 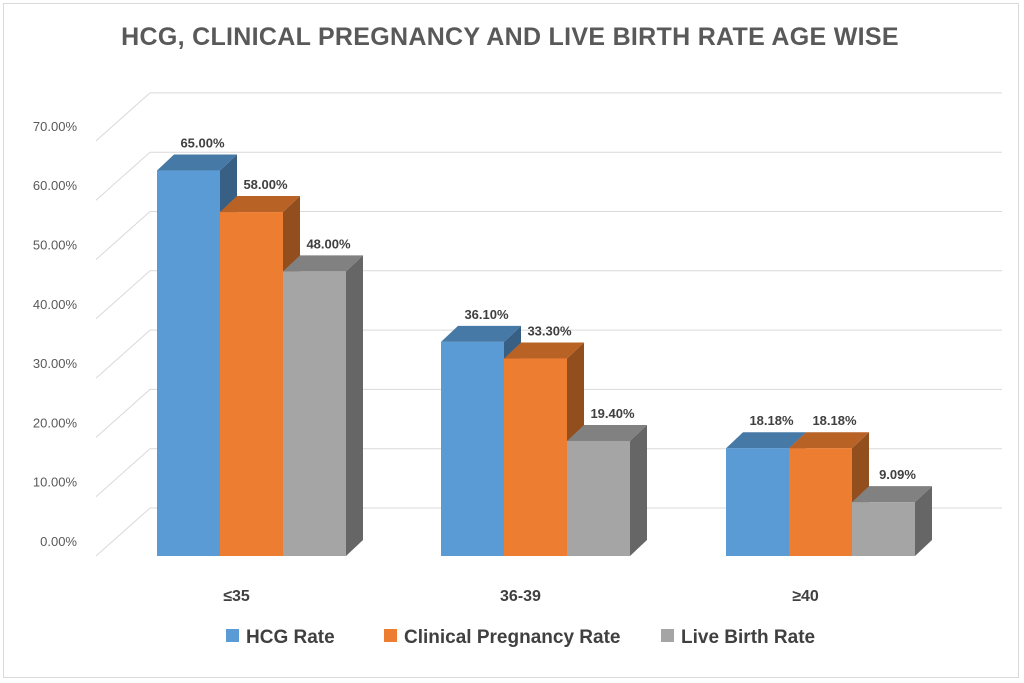 I want to click on x-axis-categories: ≤35 36-39 ≥40, so click(x=521, y=596).